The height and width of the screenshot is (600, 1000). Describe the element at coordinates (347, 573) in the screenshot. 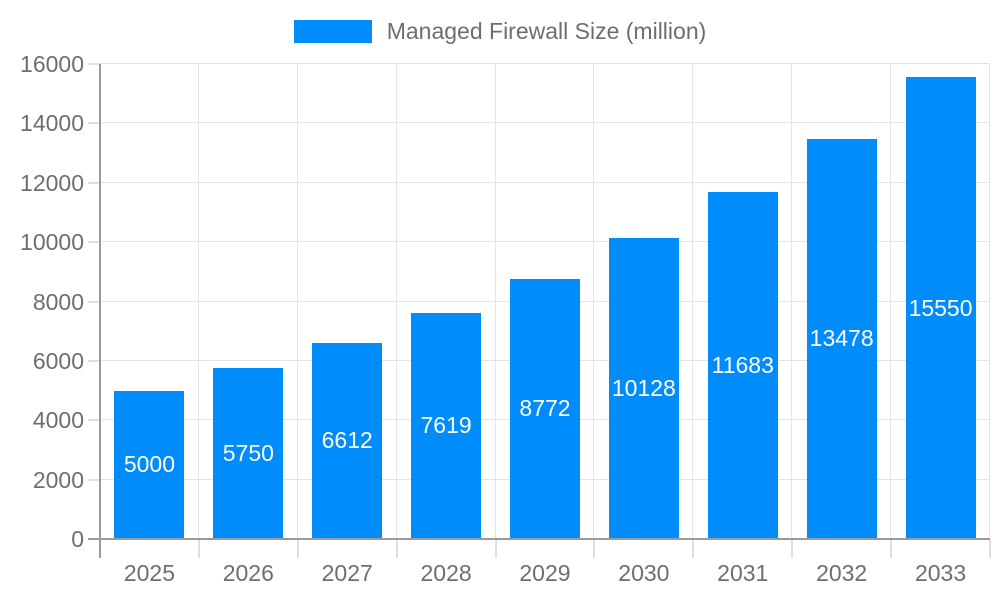

I see `x-axis-label: 2027` at that location.